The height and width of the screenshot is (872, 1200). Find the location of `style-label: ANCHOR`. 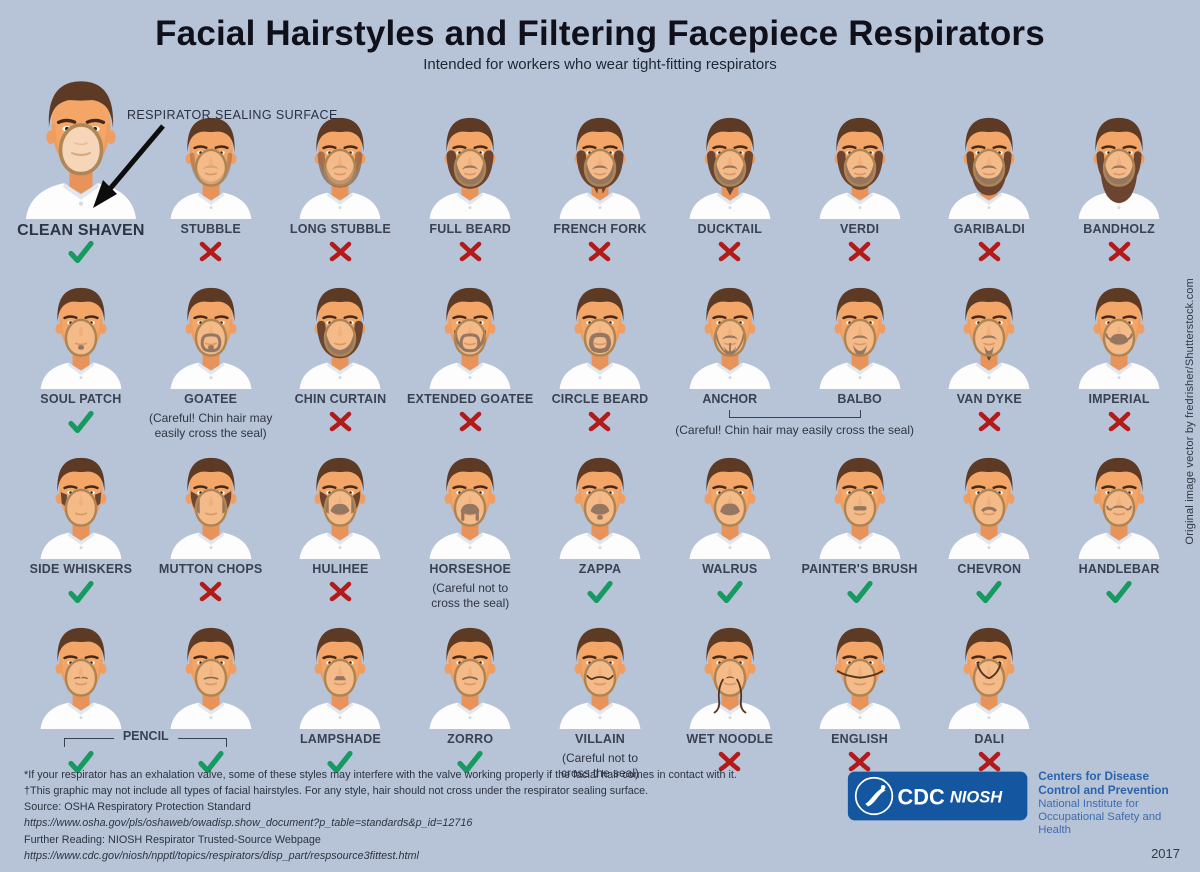

style-label: ANCHOR is located at coordinates (730, 399).